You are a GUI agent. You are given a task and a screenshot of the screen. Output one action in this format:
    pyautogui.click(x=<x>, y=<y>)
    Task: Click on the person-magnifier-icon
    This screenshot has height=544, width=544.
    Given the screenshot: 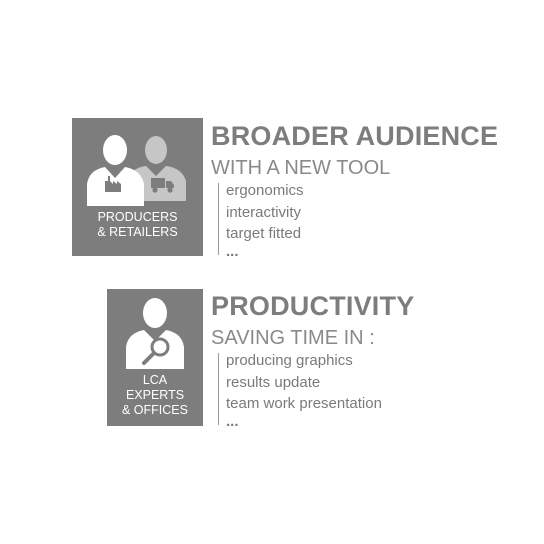 What is the action you would take?
    pyautogui.click(x=155, y=333)
    